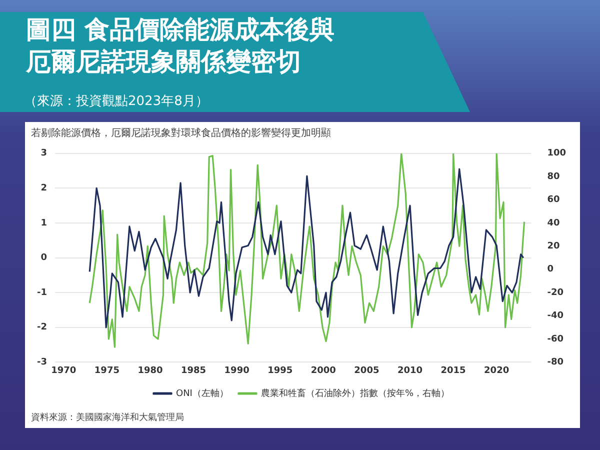 Image resolution: width=600 pixels, height=450 pixels. What do you see at coordinates (553, 177) in the screenshot?
I see `y2-tick-label: 80` at bounding box center [553, 177].